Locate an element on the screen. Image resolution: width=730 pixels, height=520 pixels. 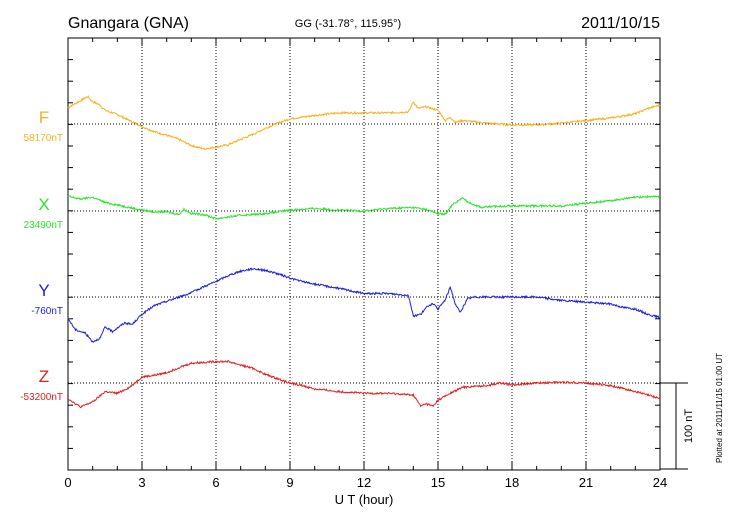
x-tick-labels: 0 3 6 9 12 15 18 21 24 is located at coordinates (365, 482).